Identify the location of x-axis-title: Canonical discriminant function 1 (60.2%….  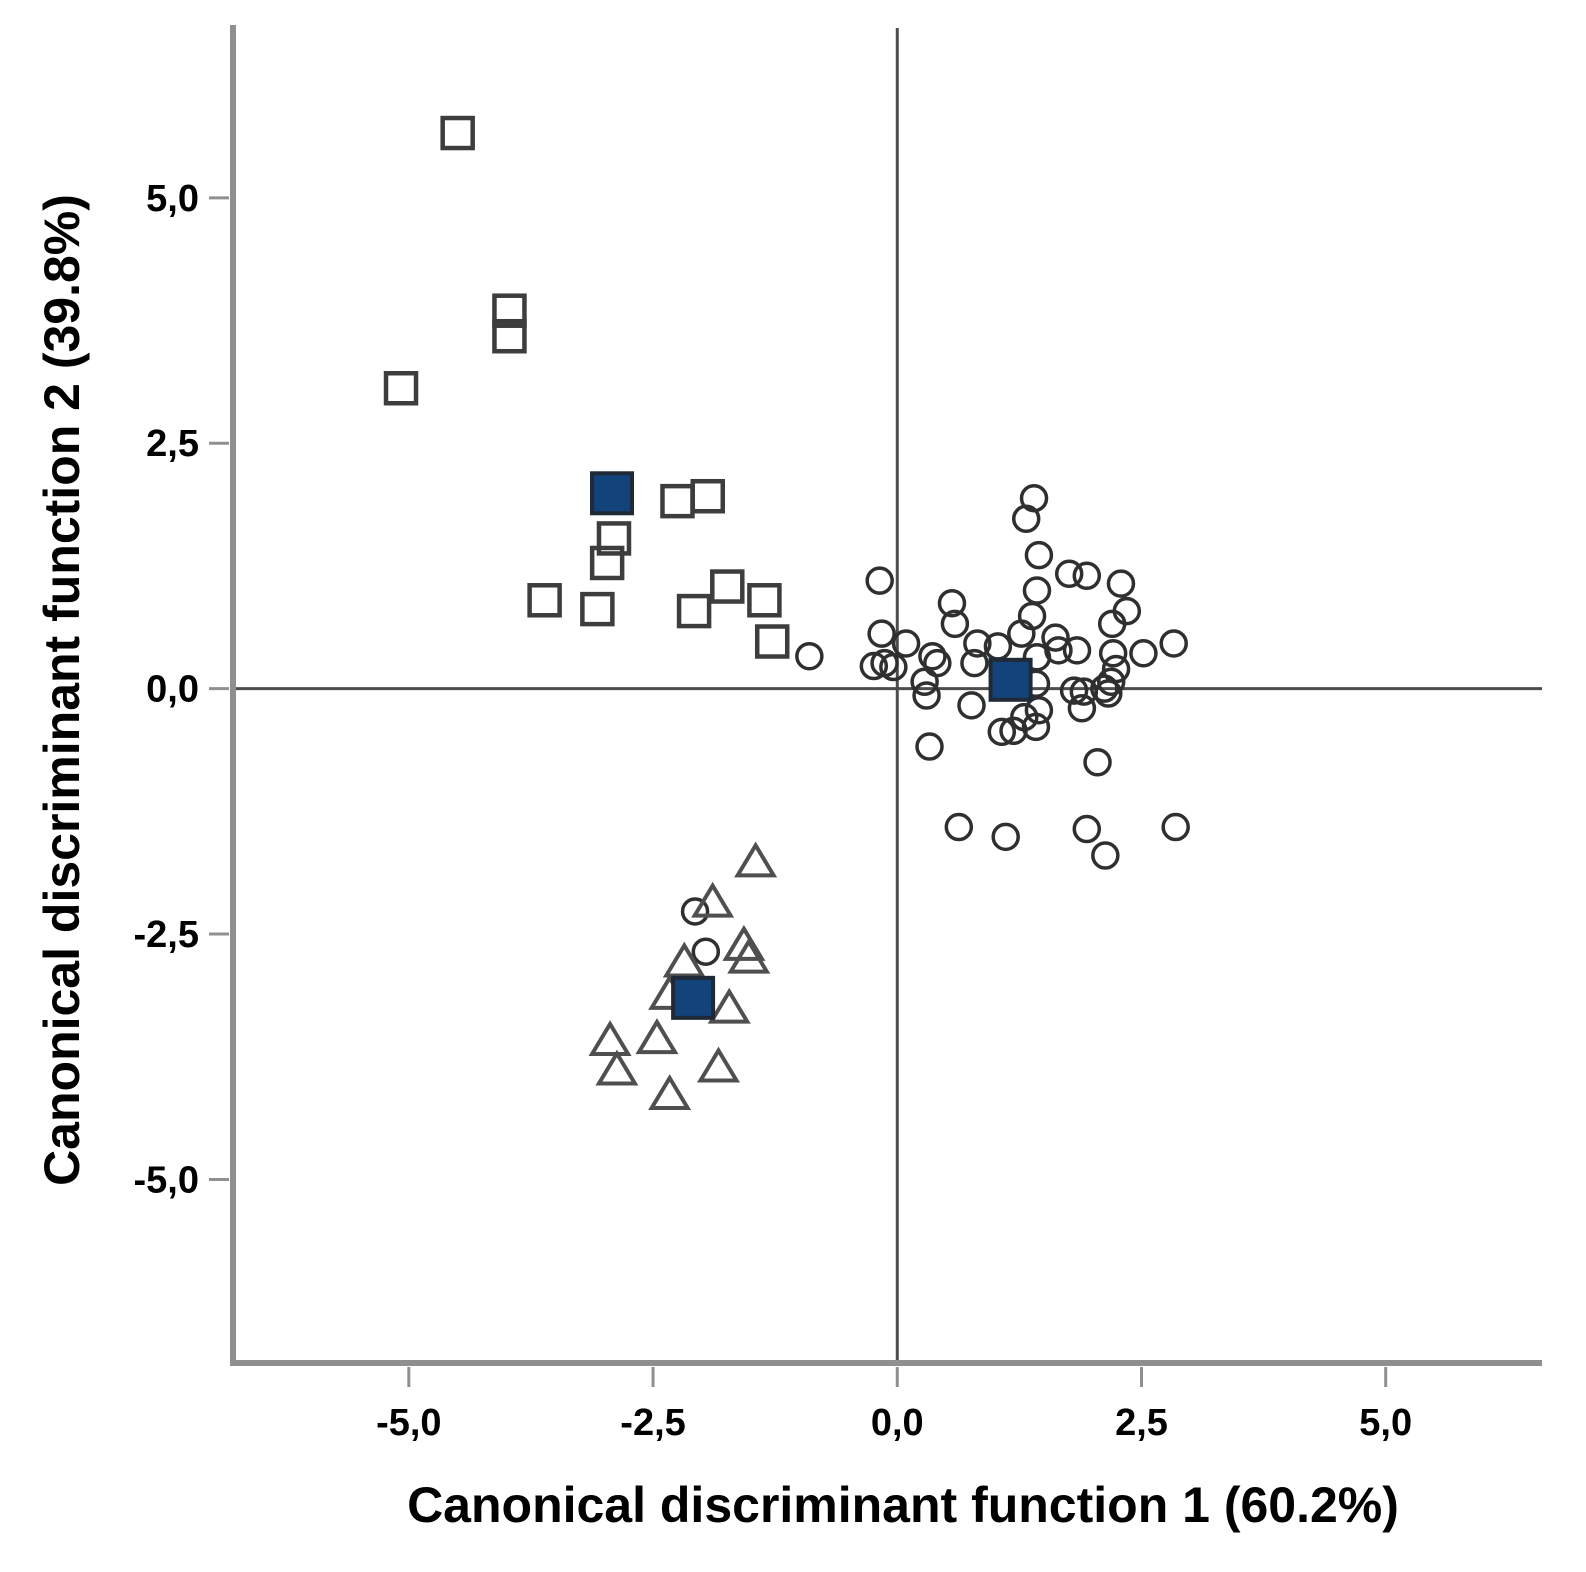
(903, 1505).